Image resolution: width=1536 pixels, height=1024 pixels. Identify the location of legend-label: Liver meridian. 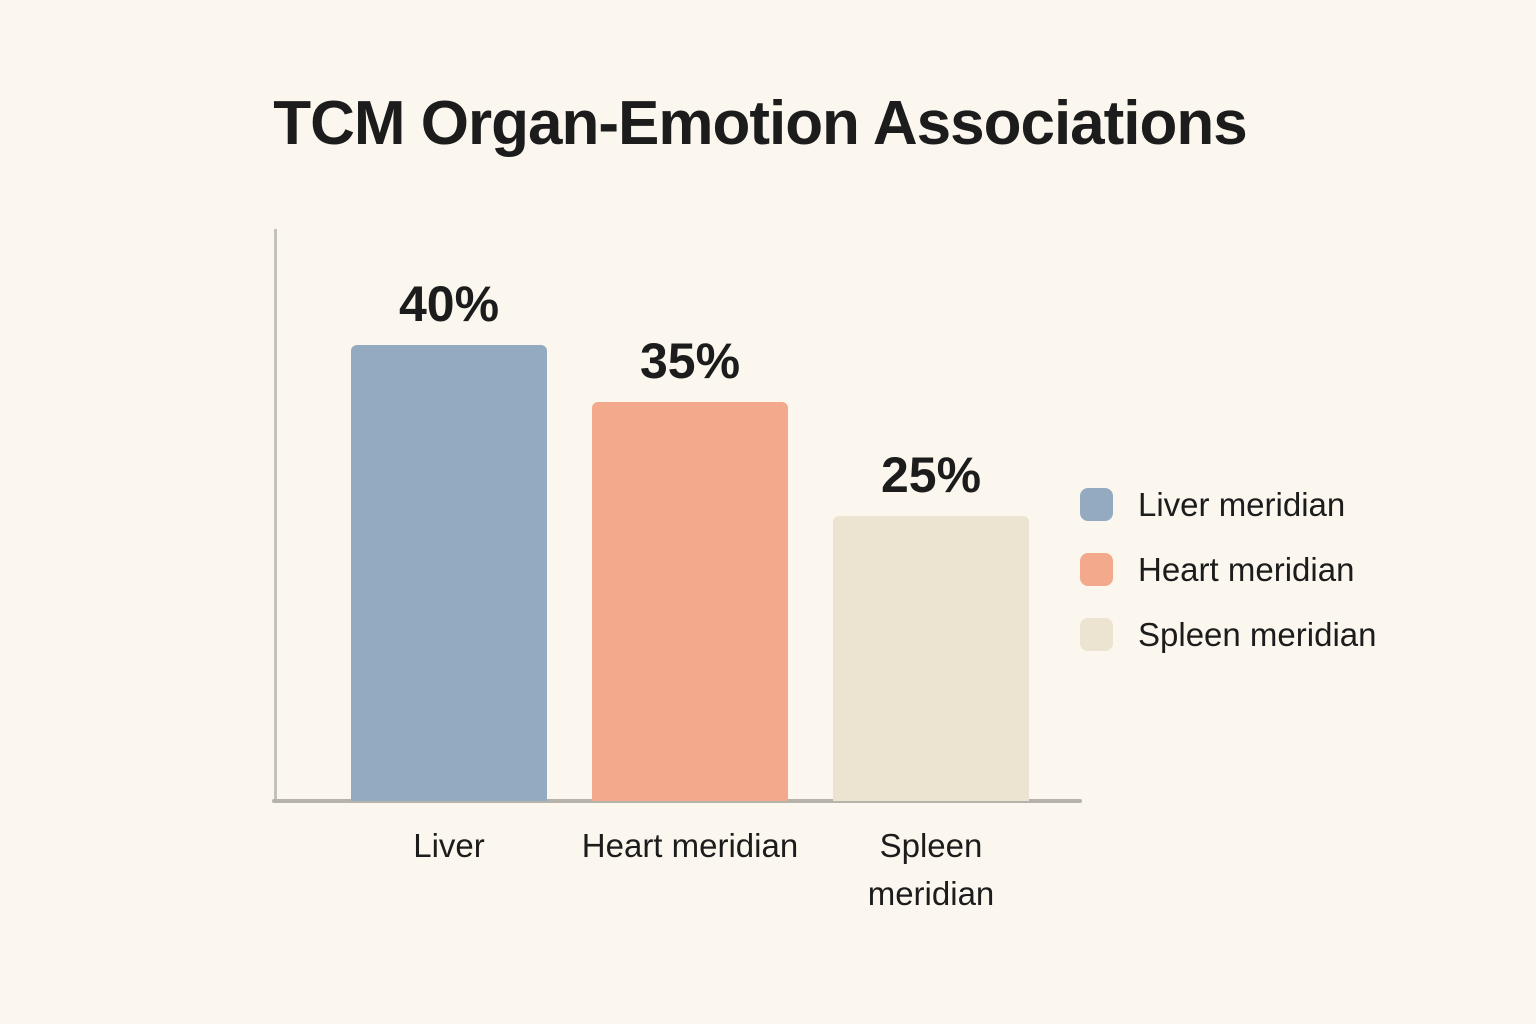
(1242, 504).